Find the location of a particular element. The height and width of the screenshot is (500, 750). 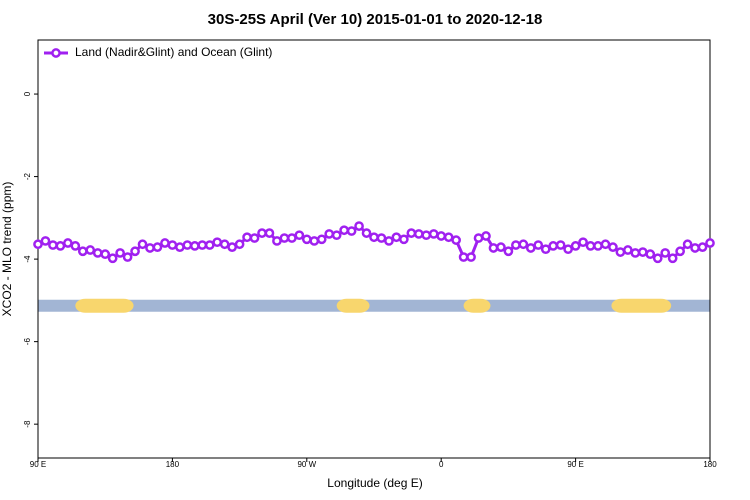

x-axis-label: Longitude (deg E) is located at coordinates (374, 483).